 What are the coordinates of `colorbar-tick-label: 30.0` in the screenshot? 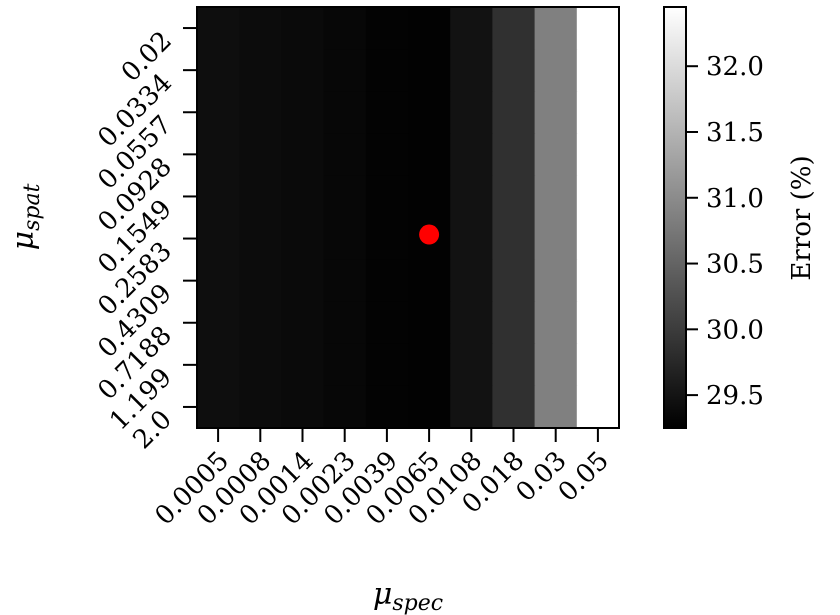 It's located at (735, 330).